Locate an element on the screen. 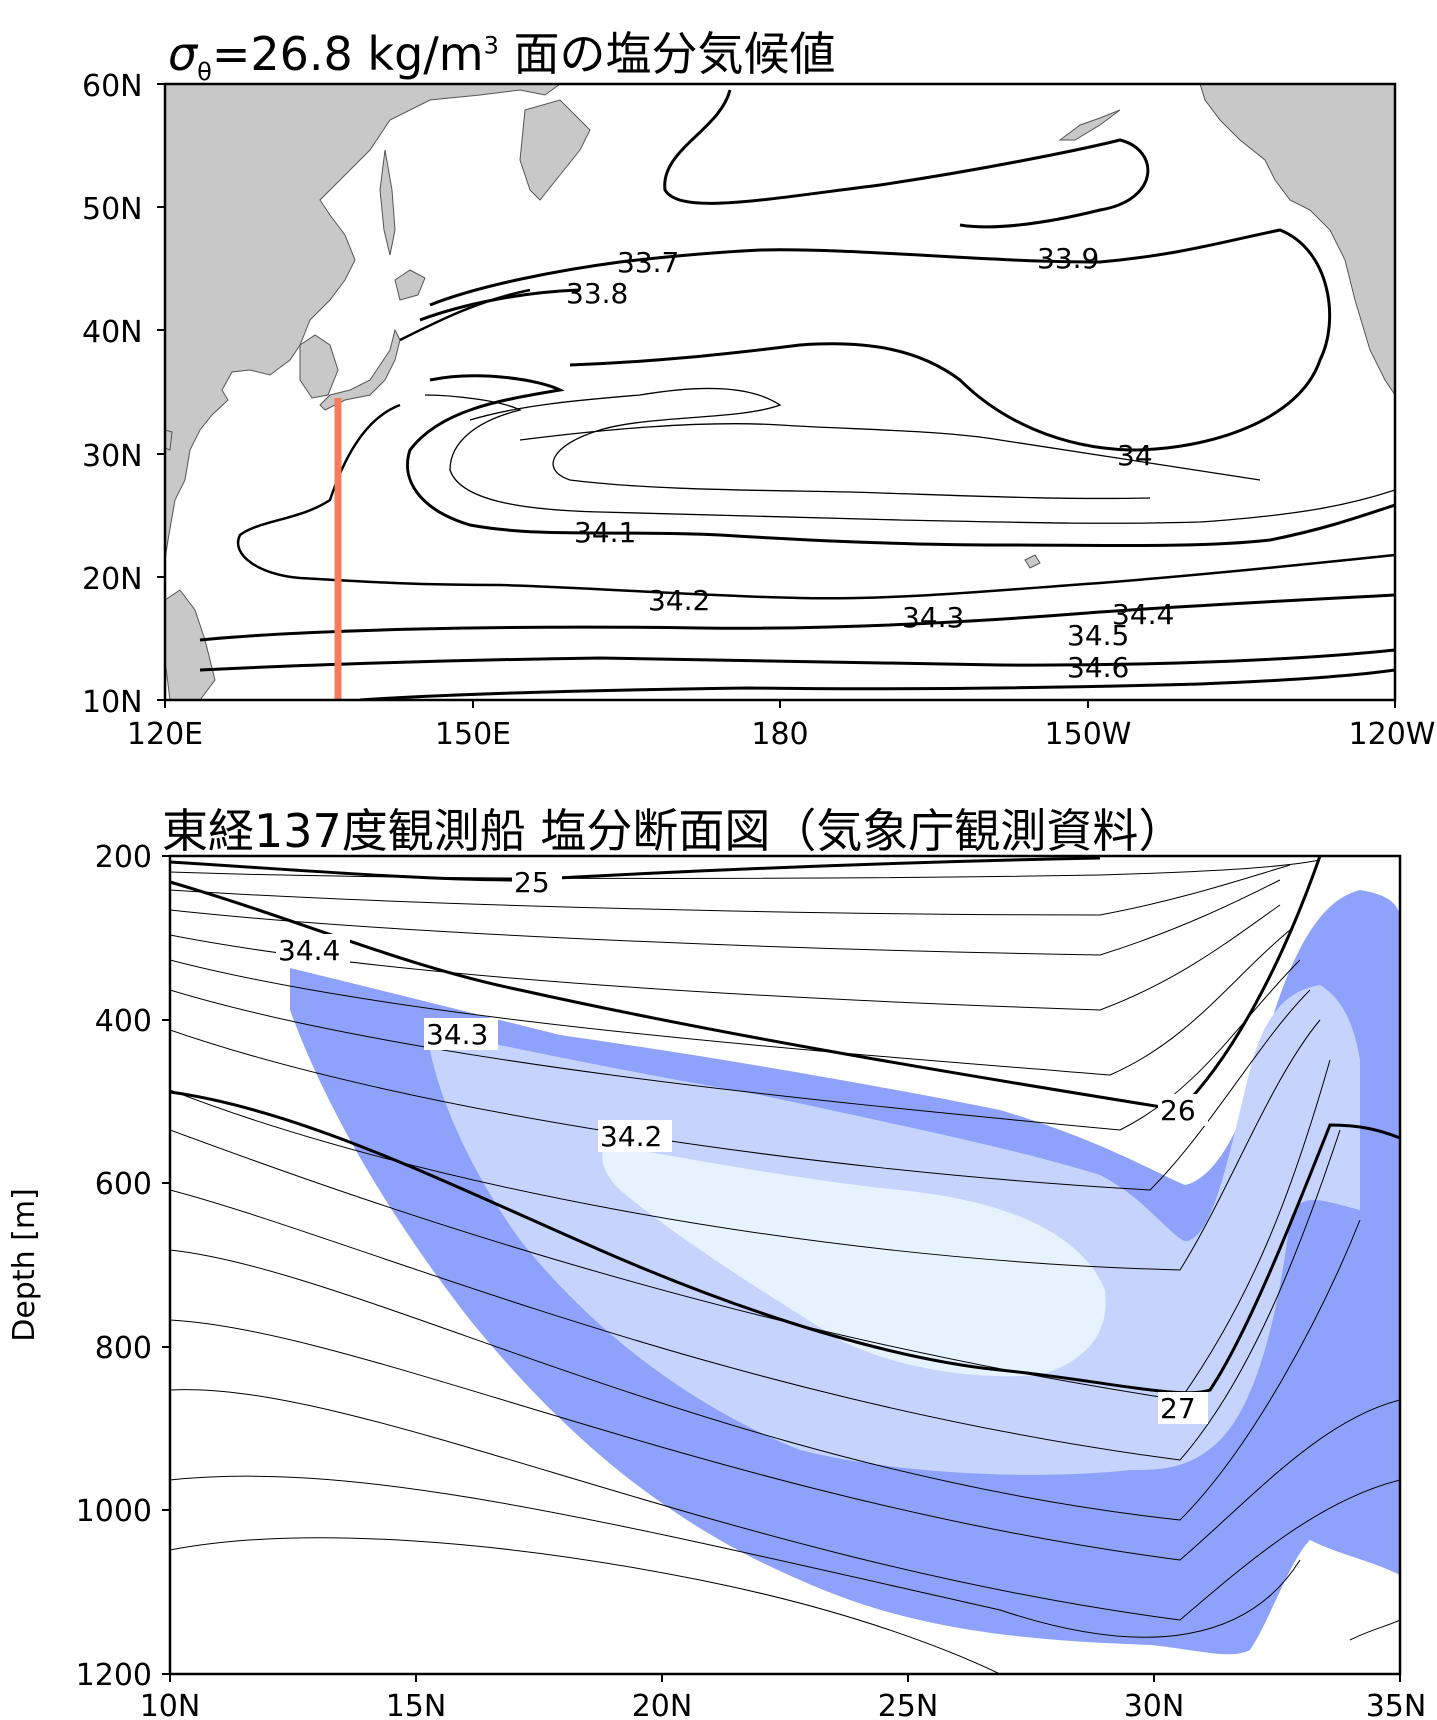 This screenshot has height=1720, width=1437. bottom-chart-title: 東経137度観測船 塩分断面図（気象庁観測資料） is located at coordinates (673, 831).